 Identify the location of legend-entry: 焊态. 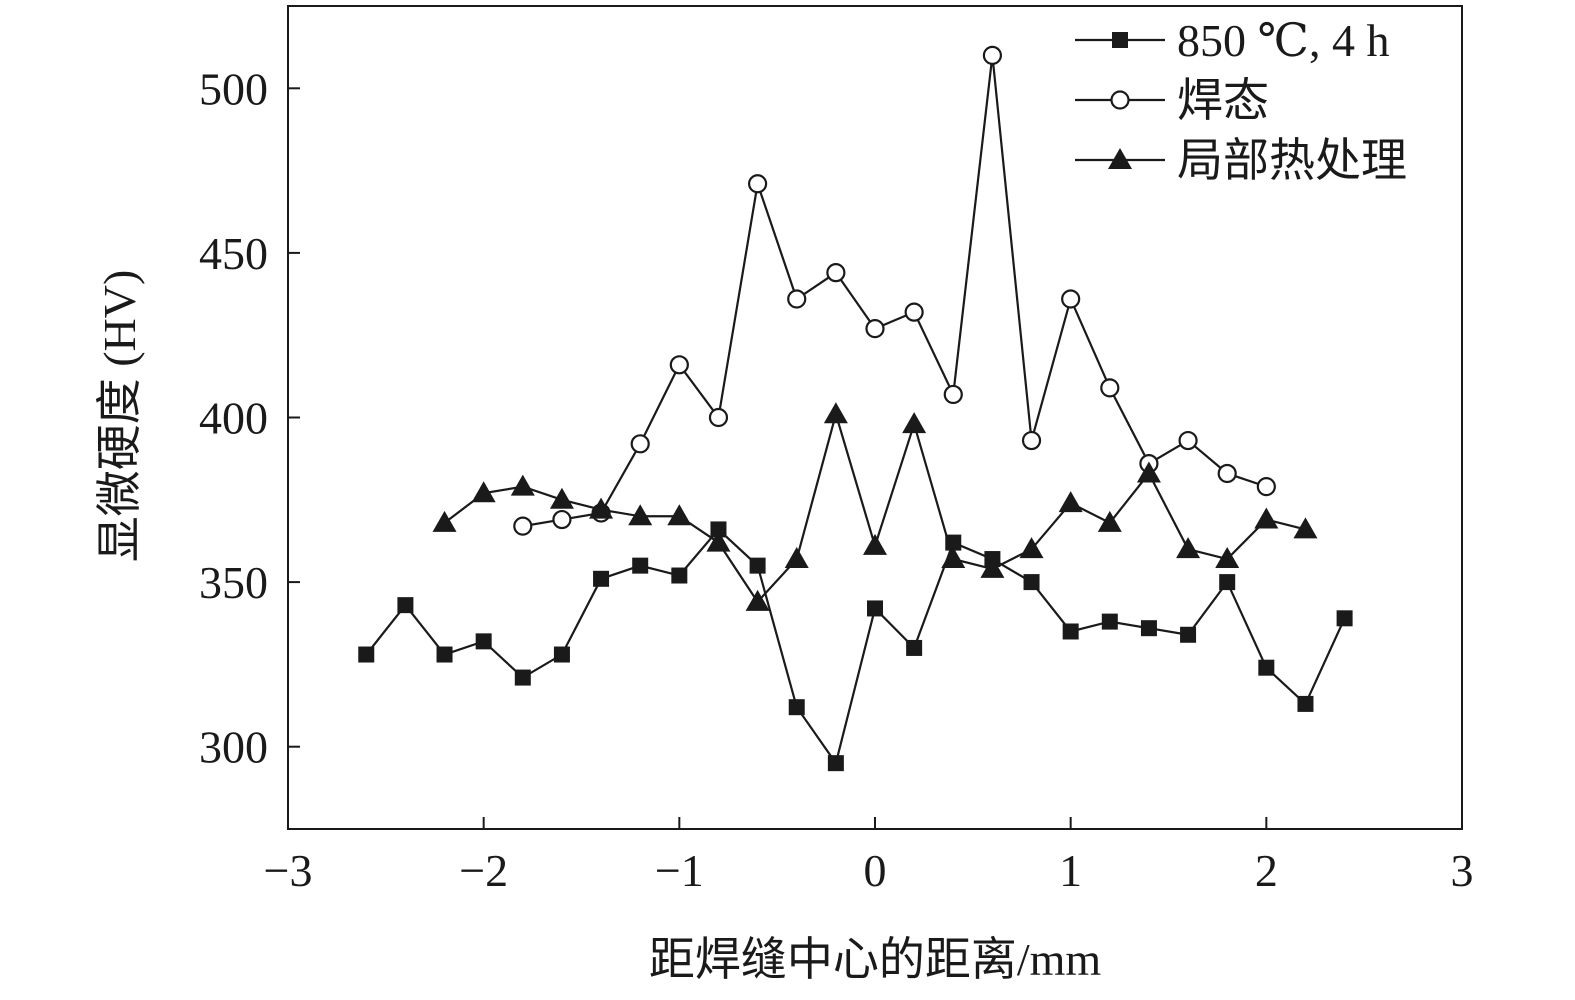
(1172, 100).